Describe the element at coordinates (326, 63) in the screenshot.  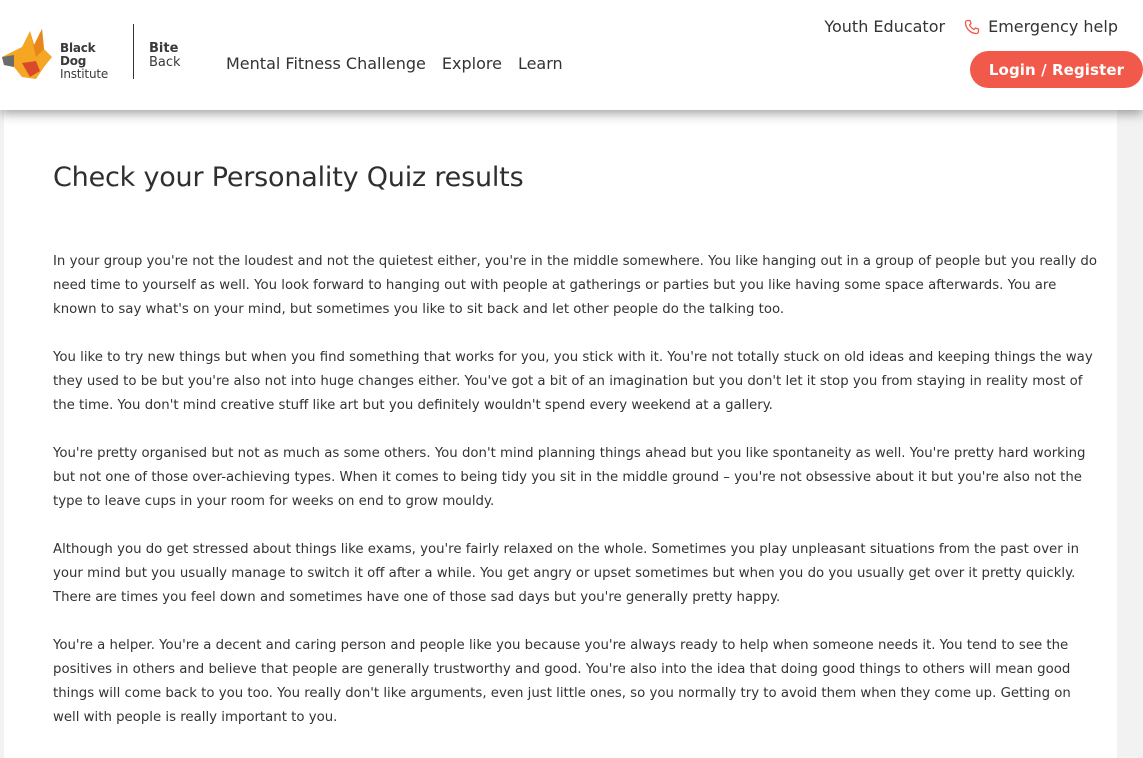
I see `nav-mental-fitness-challenge: Mental Fitness Challenge` at that location.